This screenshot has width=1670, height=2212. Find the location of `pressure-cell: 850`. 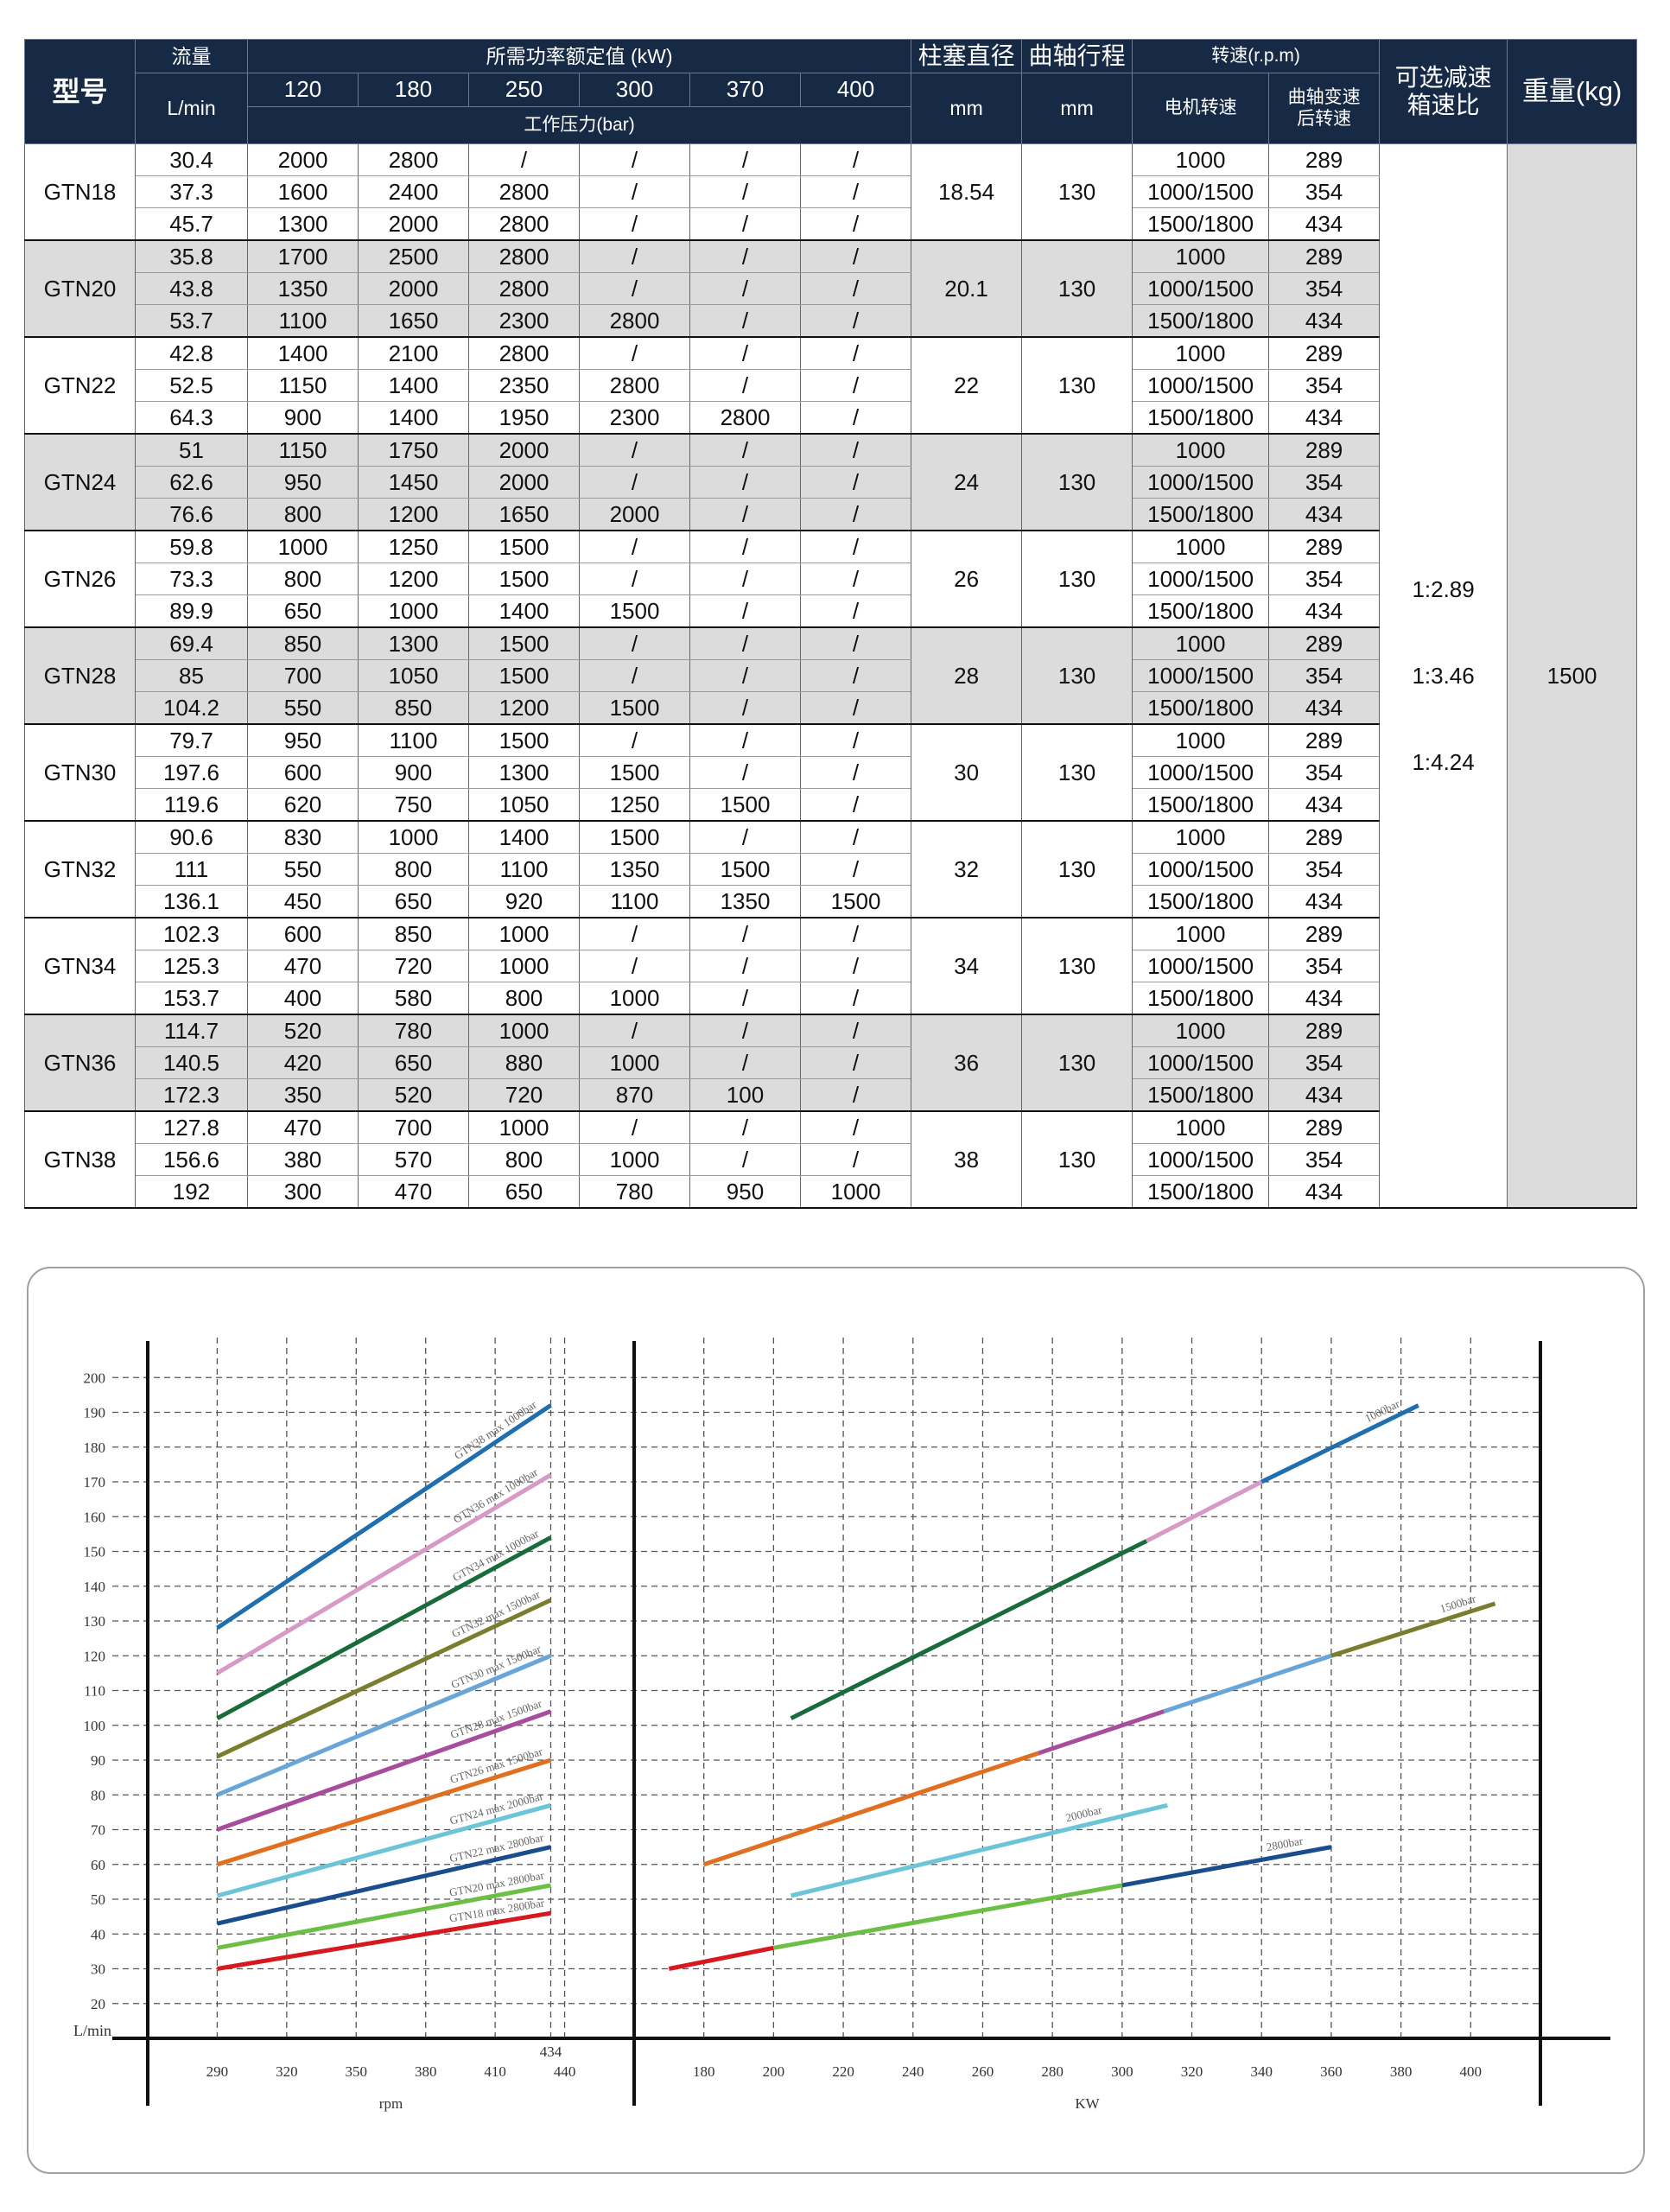

pressure-cell: 850 is located at coordinates (413, 934).